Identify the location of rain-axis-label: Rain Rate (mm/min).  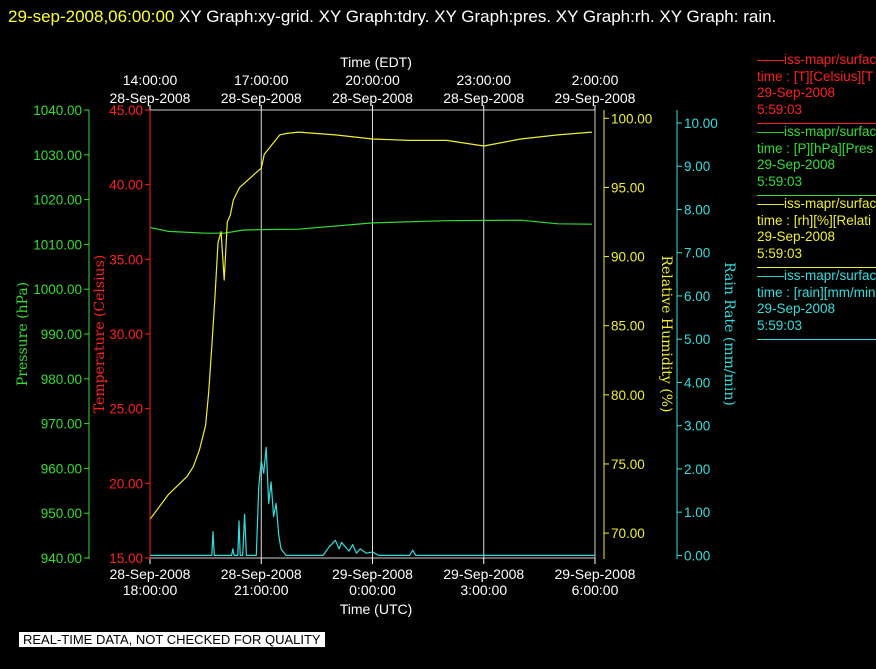
(729, 334).